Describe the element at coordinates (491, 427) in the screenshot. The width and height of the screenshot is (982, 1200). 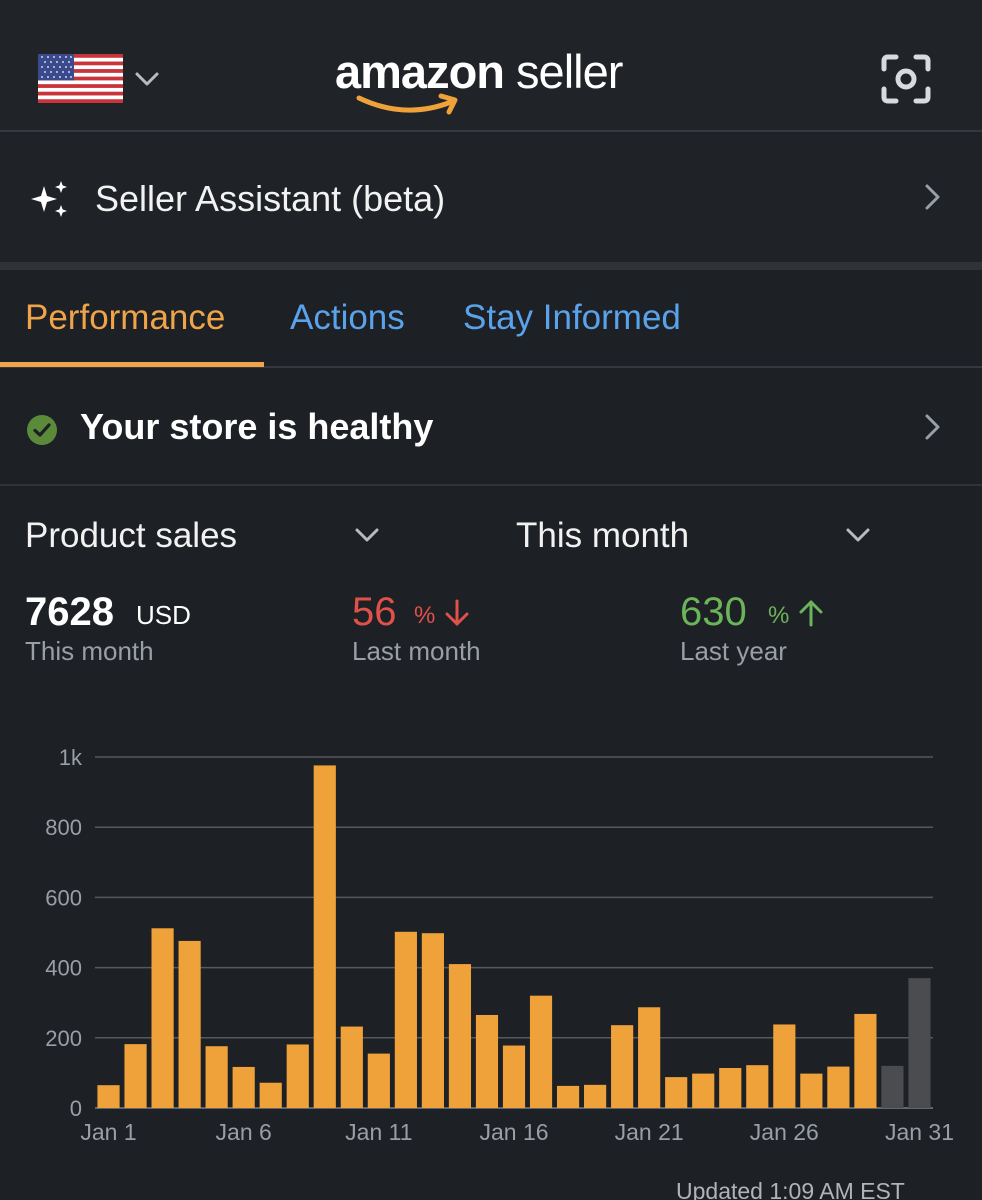
I see `store-health-row` at that location.